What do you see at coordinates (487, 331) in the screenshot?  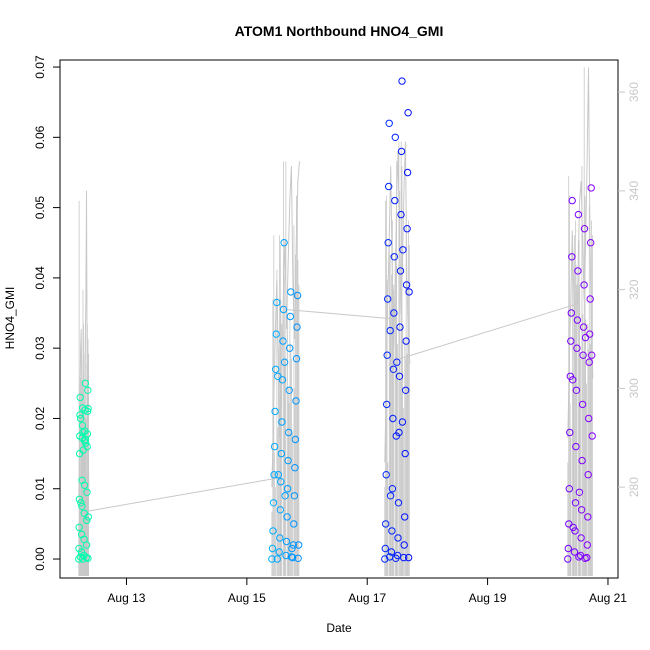 I see `secondary-connector` at bounding box center [487, 331].